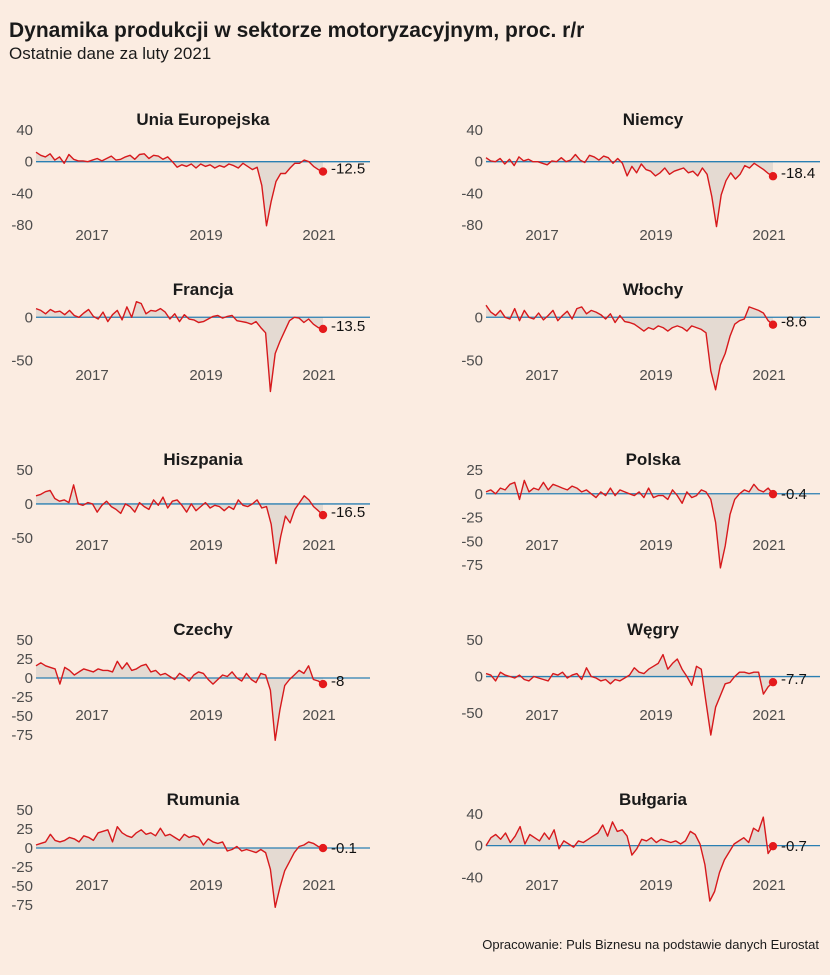 This screenshot has height=975, width=830. I want to click on chart-panel: Polska 25 0 -25 -50 -75 2017 2019 2021 -0.4, so click(640, 512).